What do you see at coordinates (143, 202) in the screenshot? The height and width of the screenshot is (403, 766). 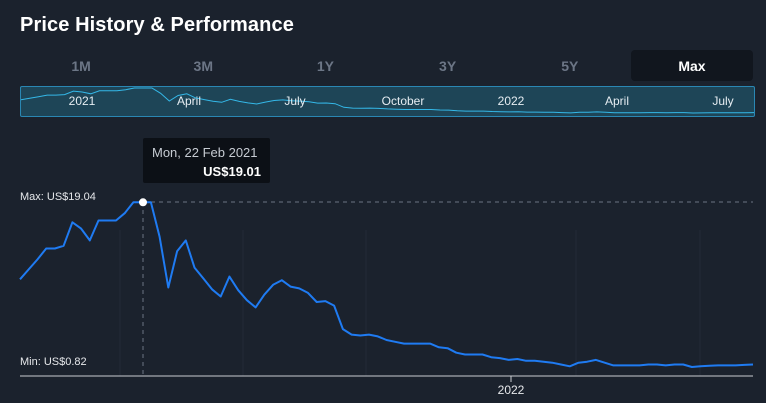 I see `highlight-point` at bounding box center [143, 202].